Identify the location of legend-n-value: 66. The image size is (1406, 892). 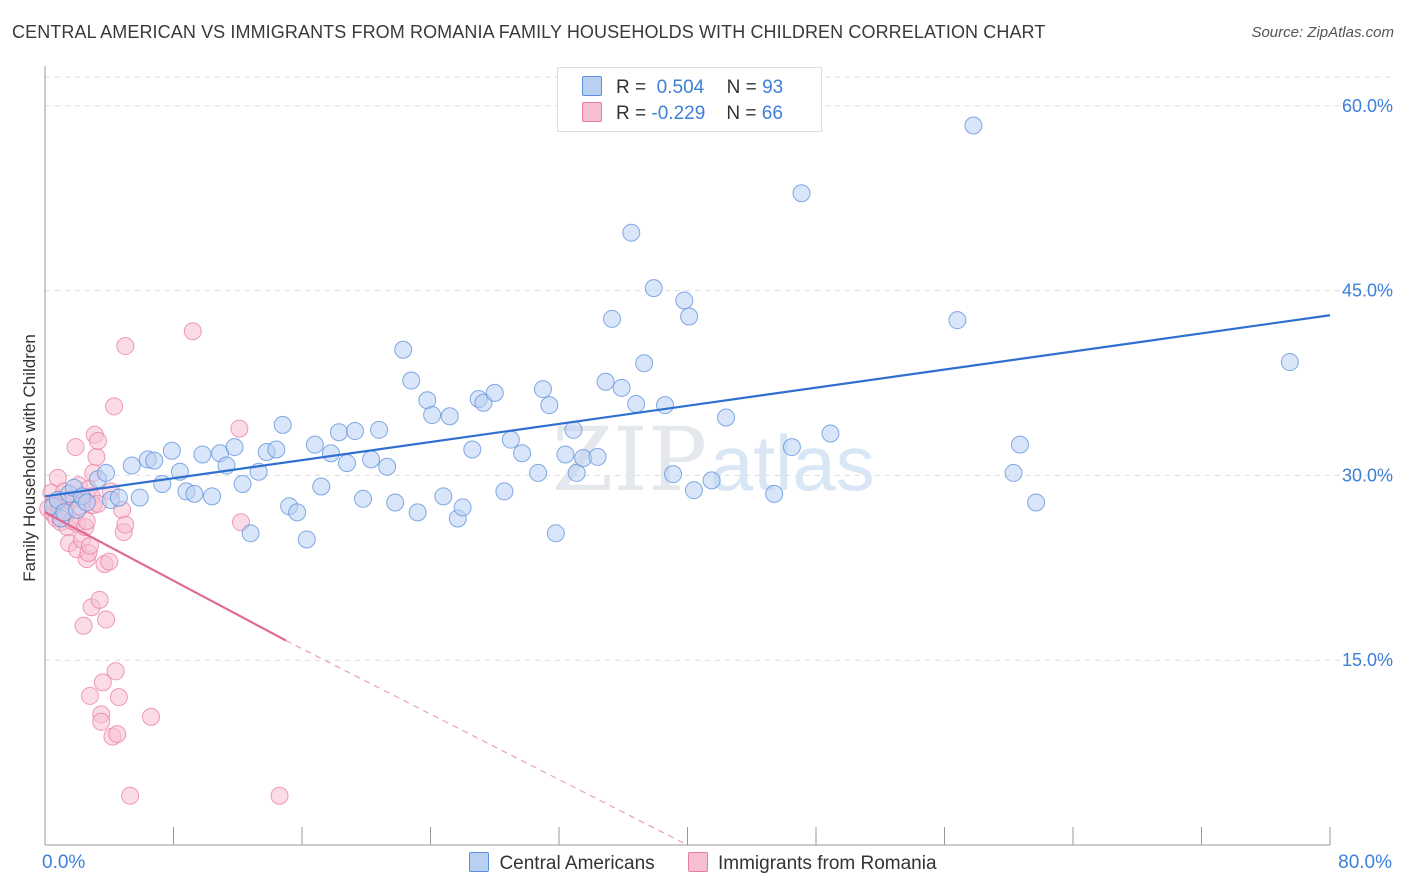
(772, 113).